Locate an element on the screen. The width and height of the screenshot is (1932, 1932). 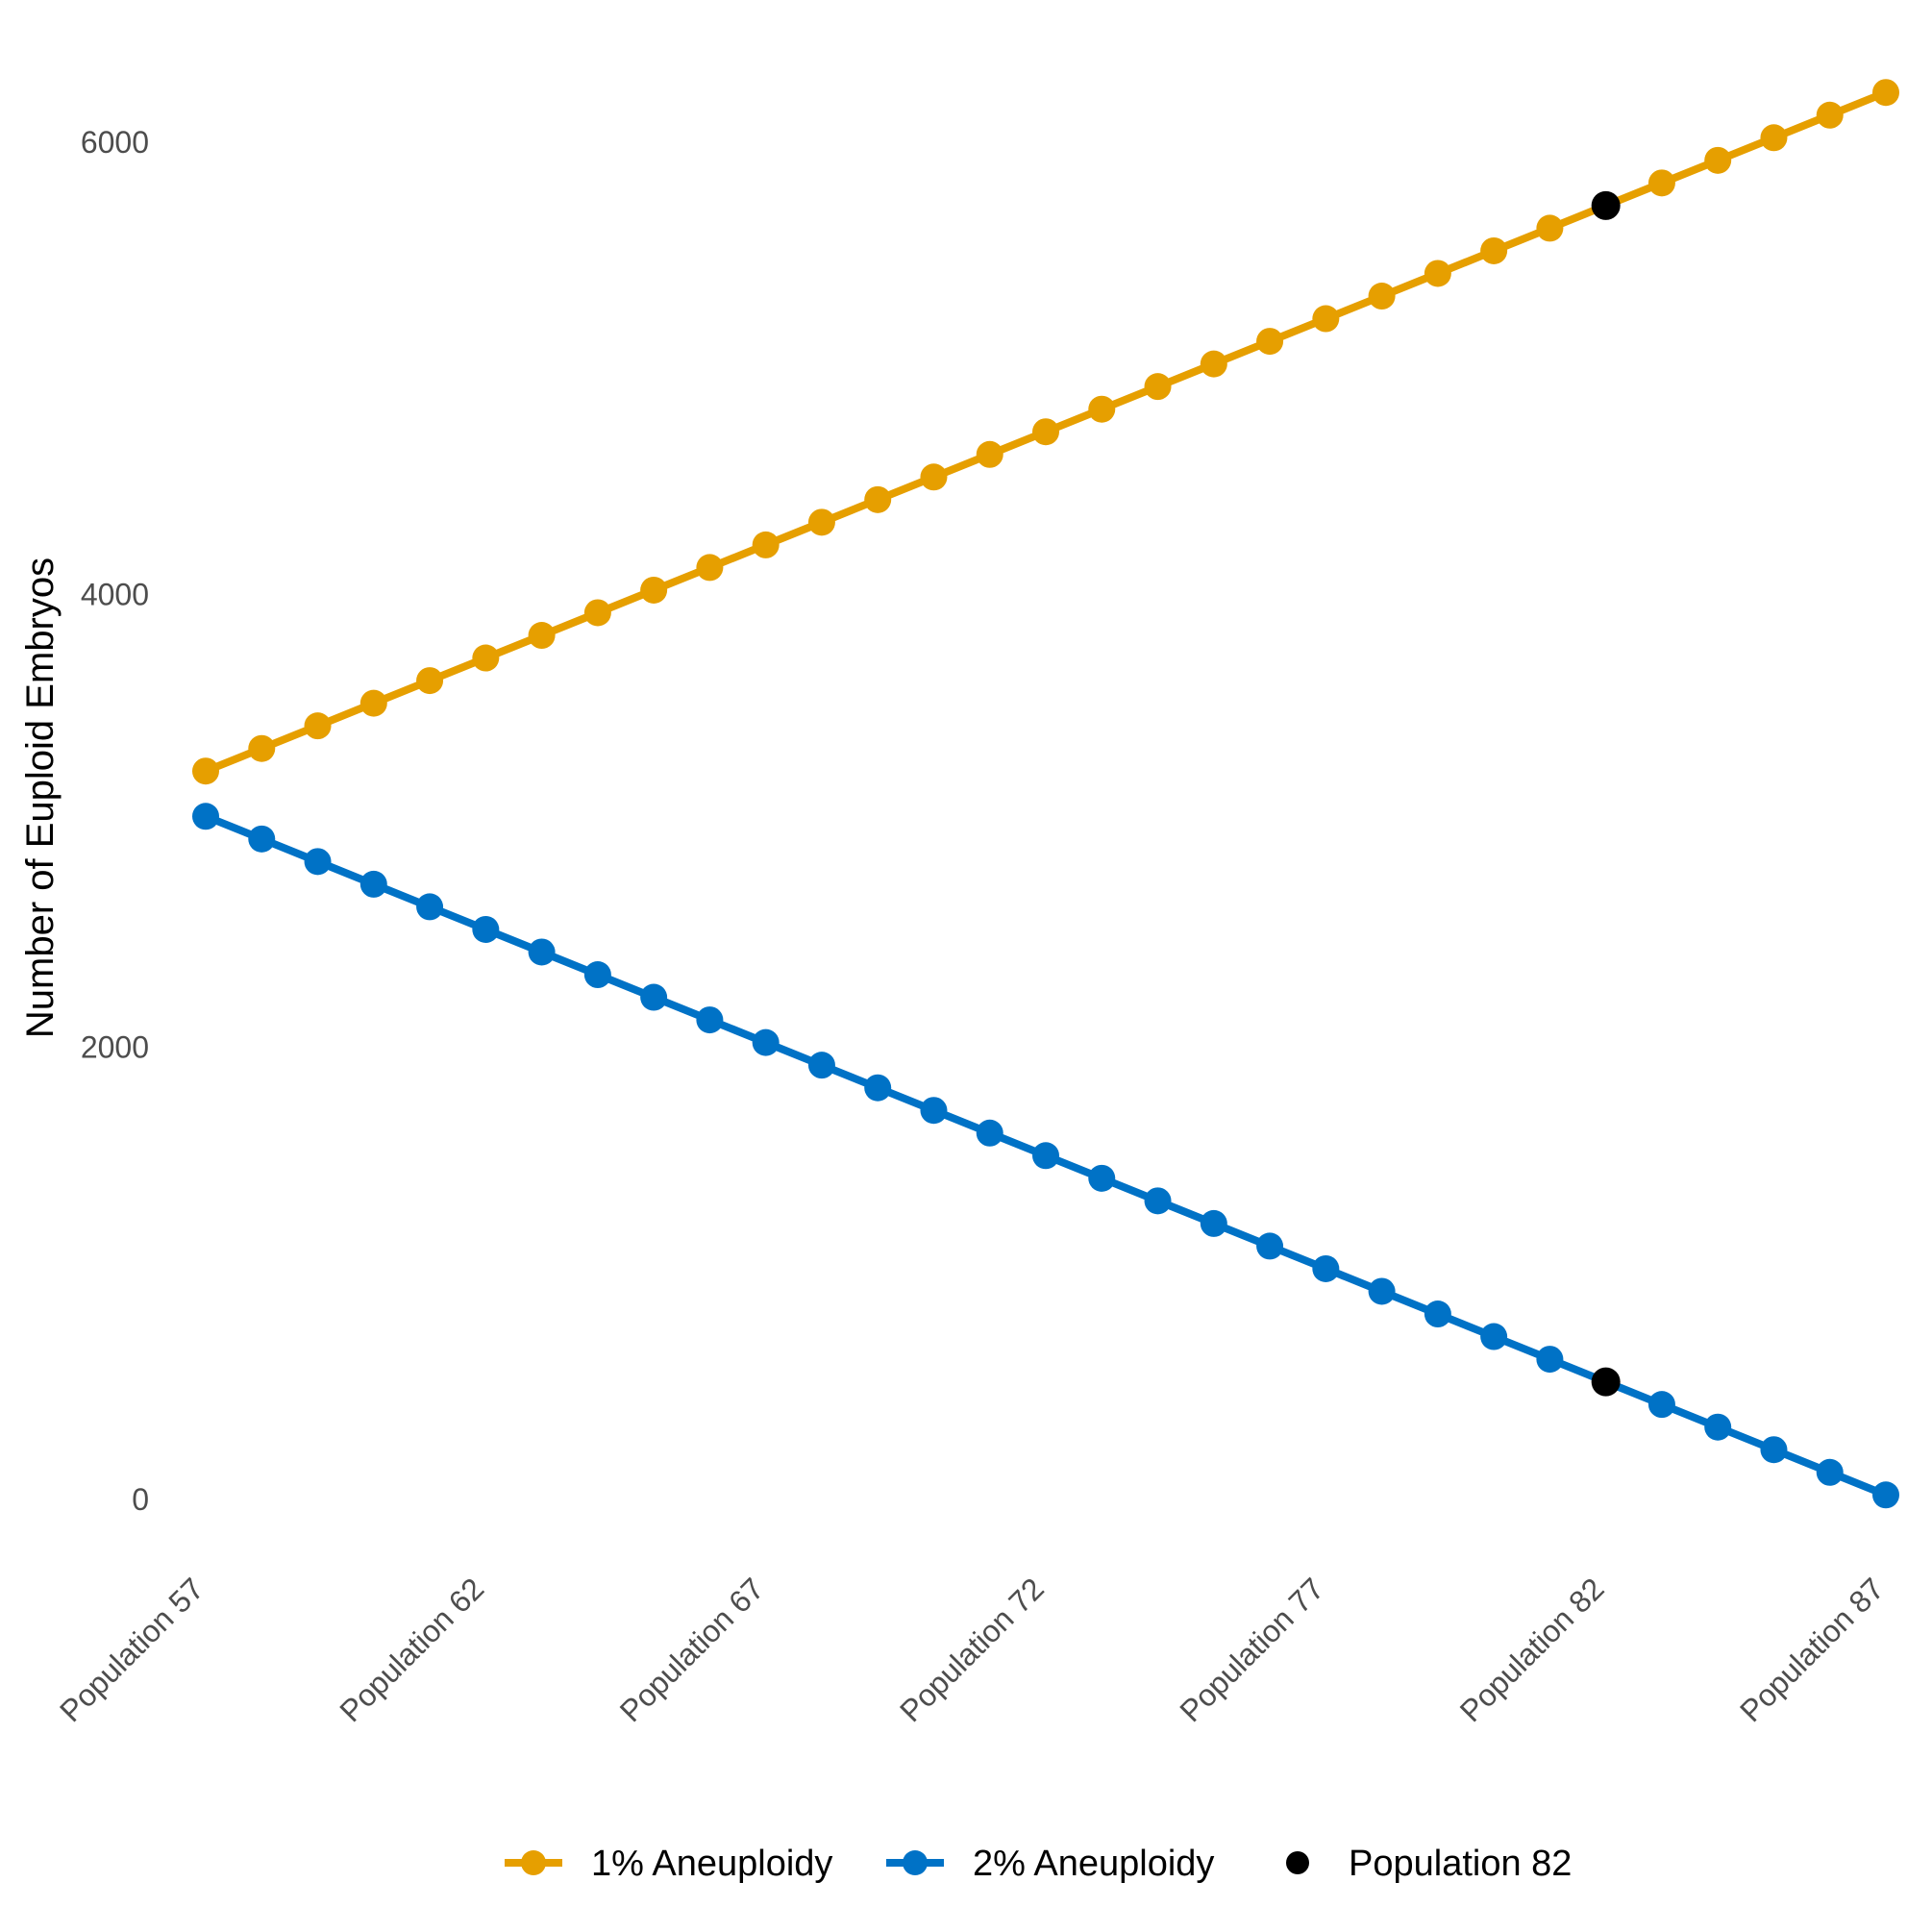
y-tick-label: 2000 is located at coordinates (115, 1046).